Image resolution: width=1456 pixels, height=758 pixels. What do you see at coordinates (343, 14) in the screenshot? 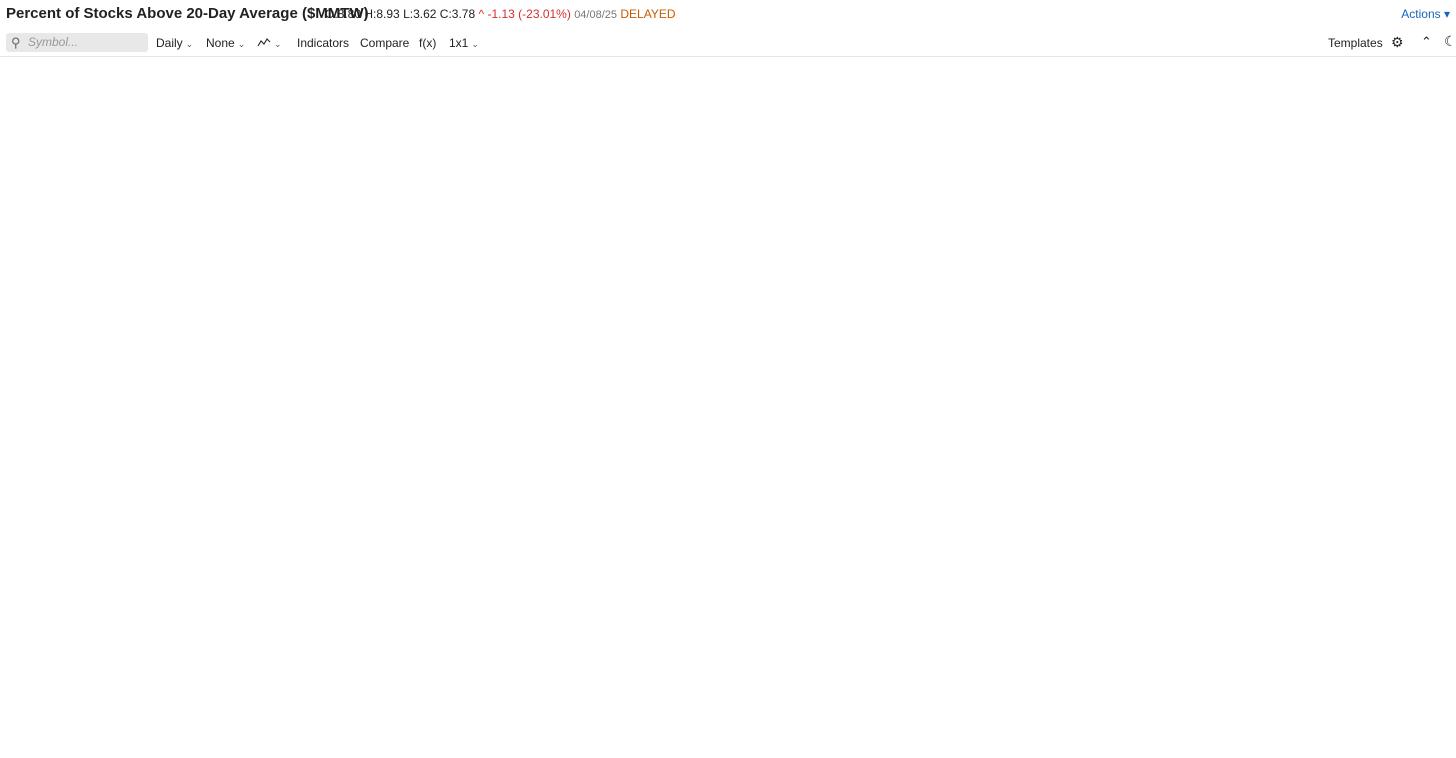
I see `open-value: O:8.80` at bounding box center [343, 14].